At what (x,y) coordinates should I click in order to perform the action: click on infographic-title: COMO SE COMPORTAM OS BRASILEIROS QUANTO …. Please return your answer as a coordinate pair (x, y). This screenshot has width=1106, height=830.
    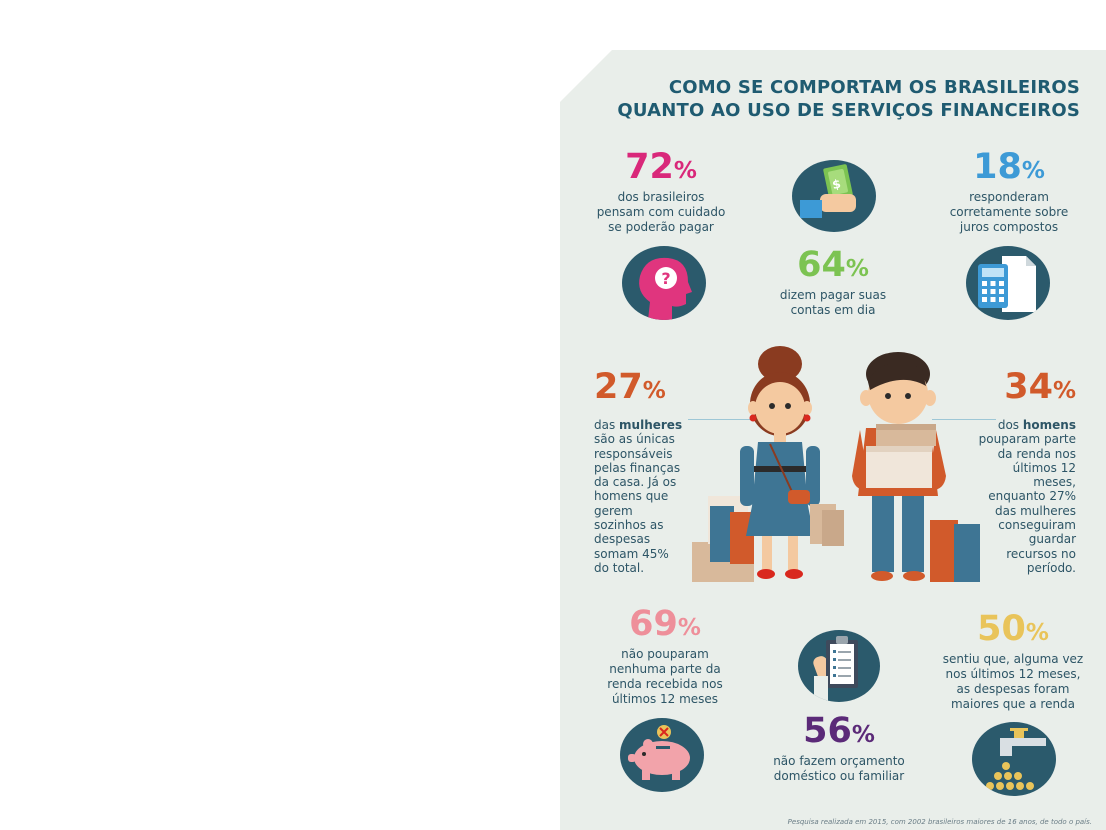
    Looking at the image, I should click on (848, 99).